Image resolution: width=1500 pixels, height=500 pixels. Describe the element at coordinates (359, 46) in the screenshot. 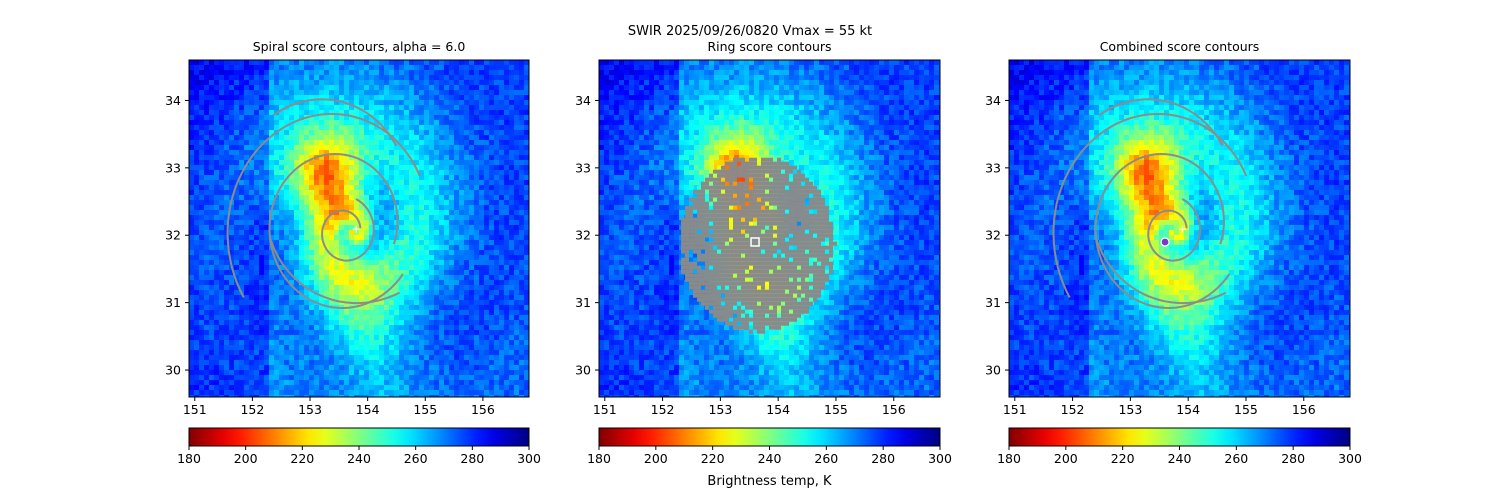

I see `panel-title: Spiral score contours, alpha = 6.0` at that location.